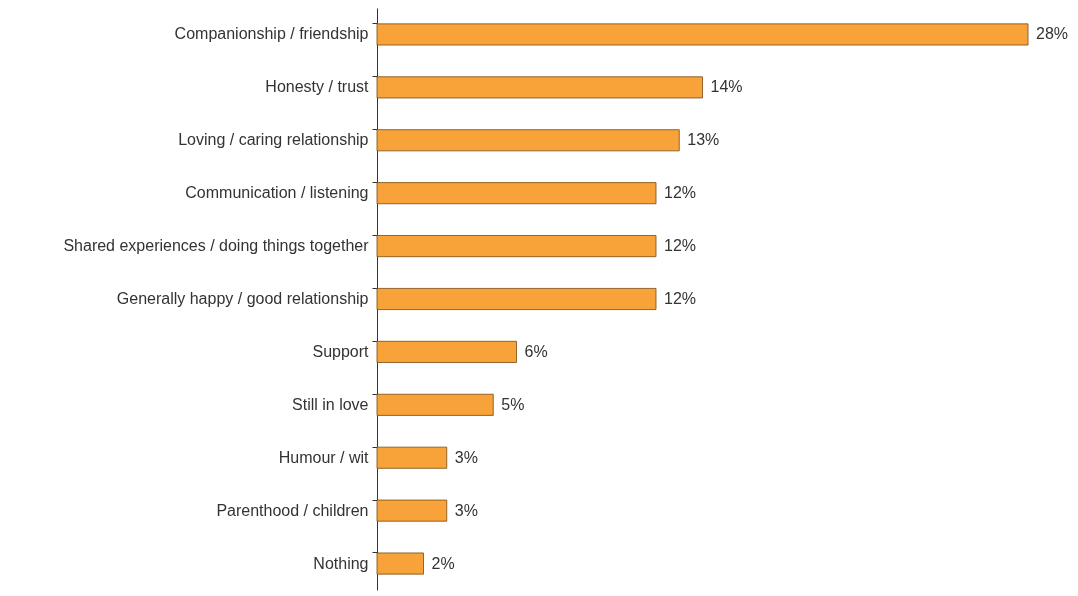 The image size is (1078, 596). I want to click on data-label: 28%, so click(1052, 34).